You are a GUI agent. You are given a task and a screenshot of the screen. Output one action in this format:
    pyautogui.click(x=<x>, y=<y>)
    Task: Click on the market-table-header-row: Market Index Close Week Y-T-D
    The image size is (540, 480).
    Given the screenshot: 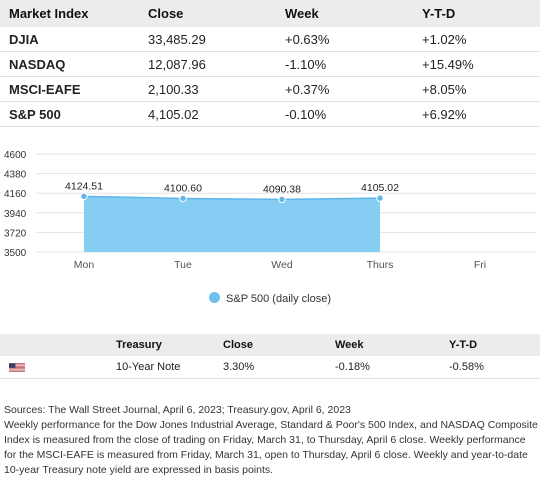 What is the action you would take?
    pyautogui.click(x=270, y=13)
    